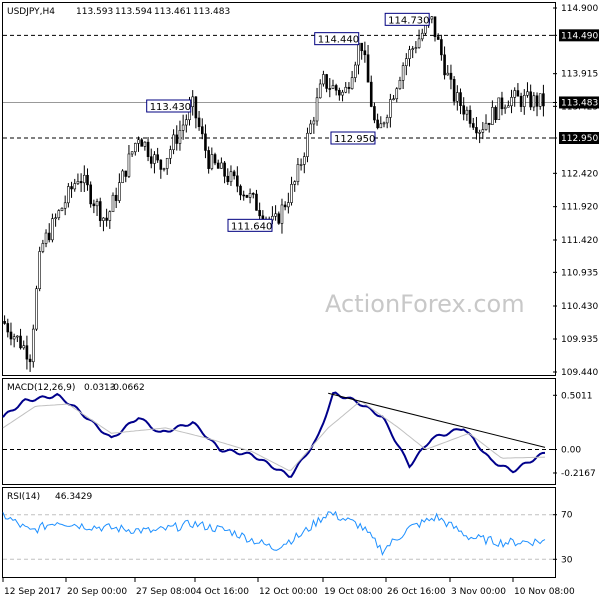  I want to click on x-tick-label: 4 Oct 16:00, so click(222, 592).